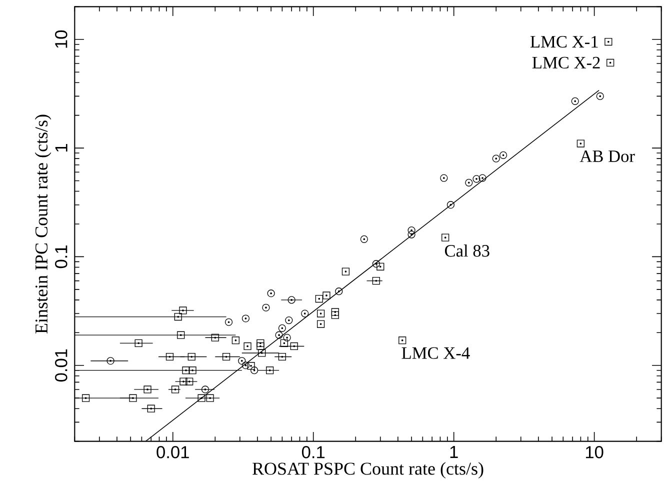 This screenshot has height=484, width=664. Describe the element at coordinates (368, 470) in the screenshot. I see `x-axis-title: ROSAT PSPC Count rate (cts/s)` at that location.